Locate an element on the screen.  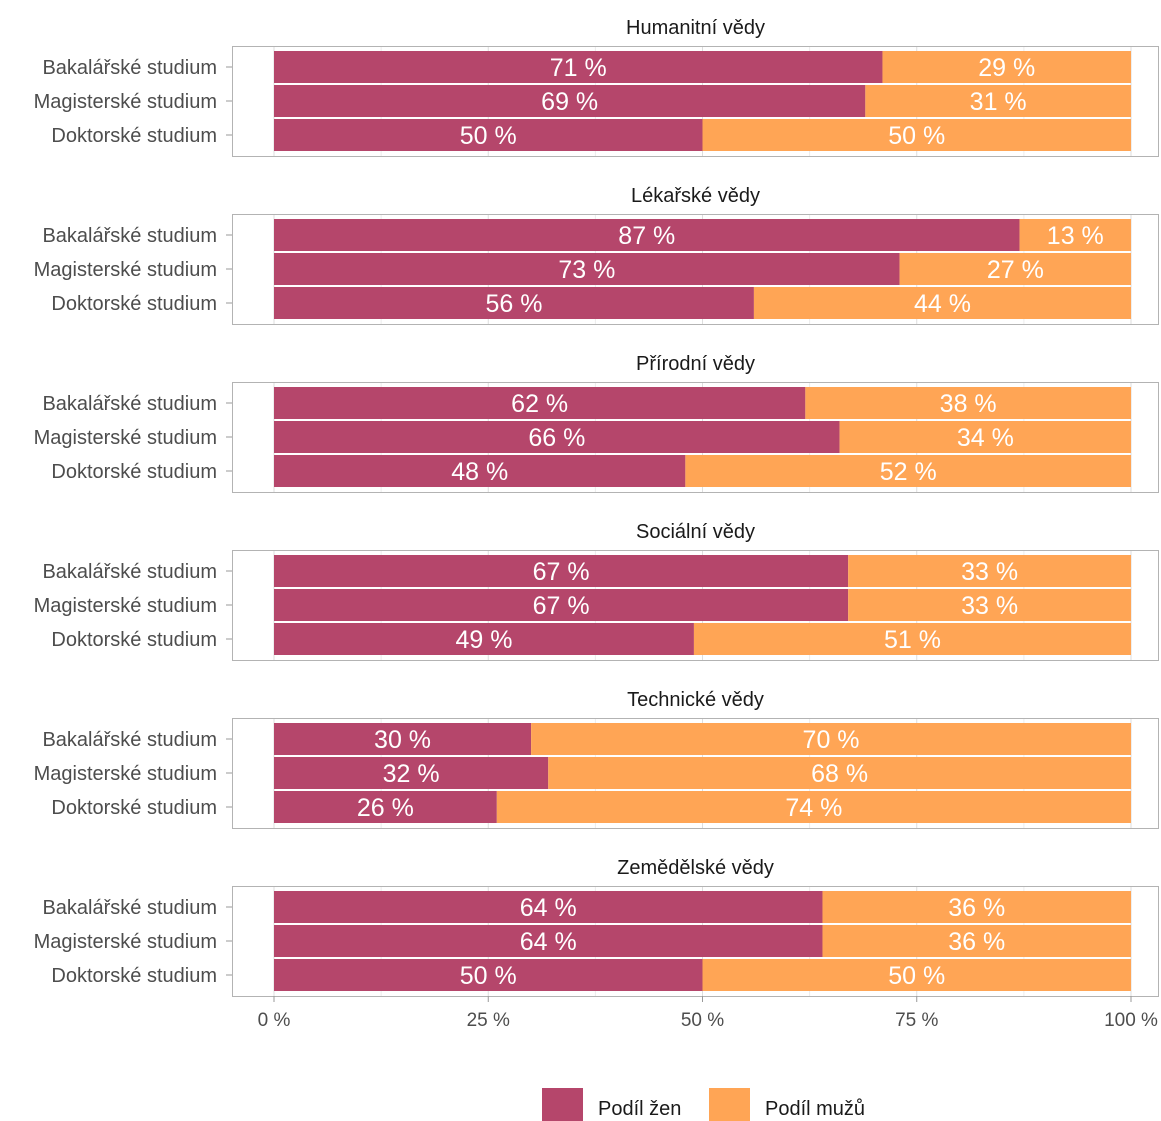
bar-label-men: 31 % is located at coordinates (998, 102).